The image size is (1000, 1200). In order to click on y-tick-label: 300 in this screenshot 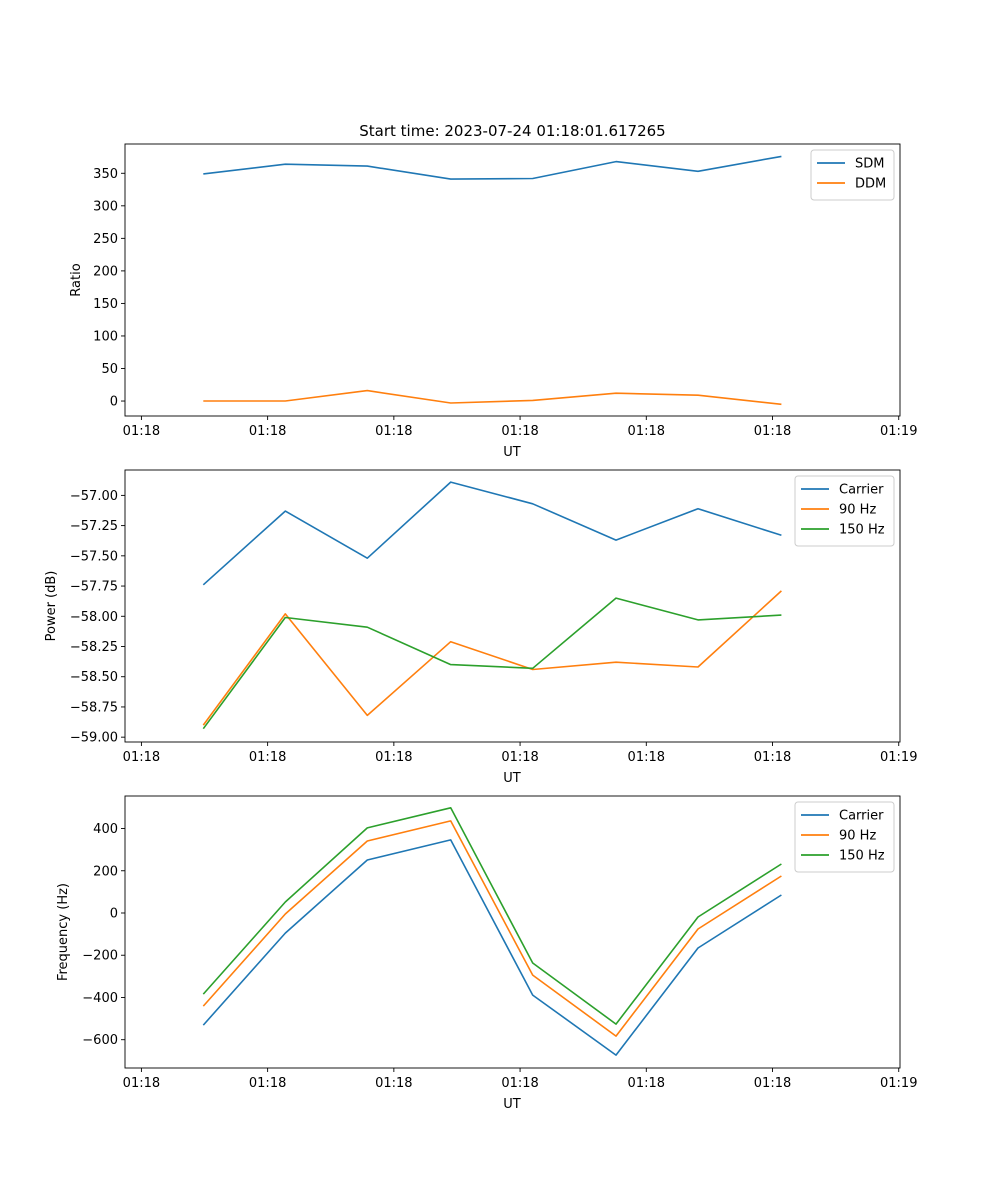, I will do `click(105, 206)`.